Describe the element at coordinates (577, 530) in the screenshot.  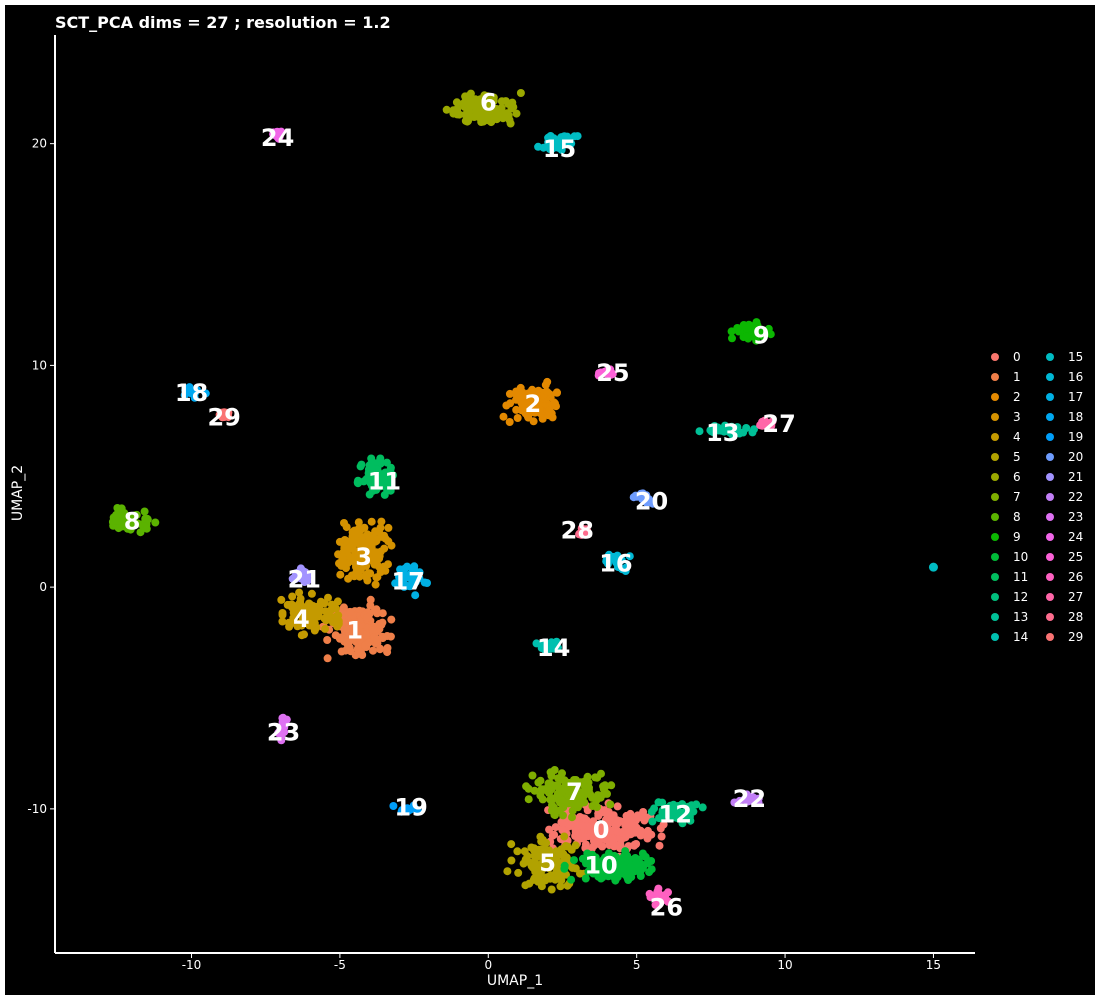
I see `cluster-label-28: 28` at that location.